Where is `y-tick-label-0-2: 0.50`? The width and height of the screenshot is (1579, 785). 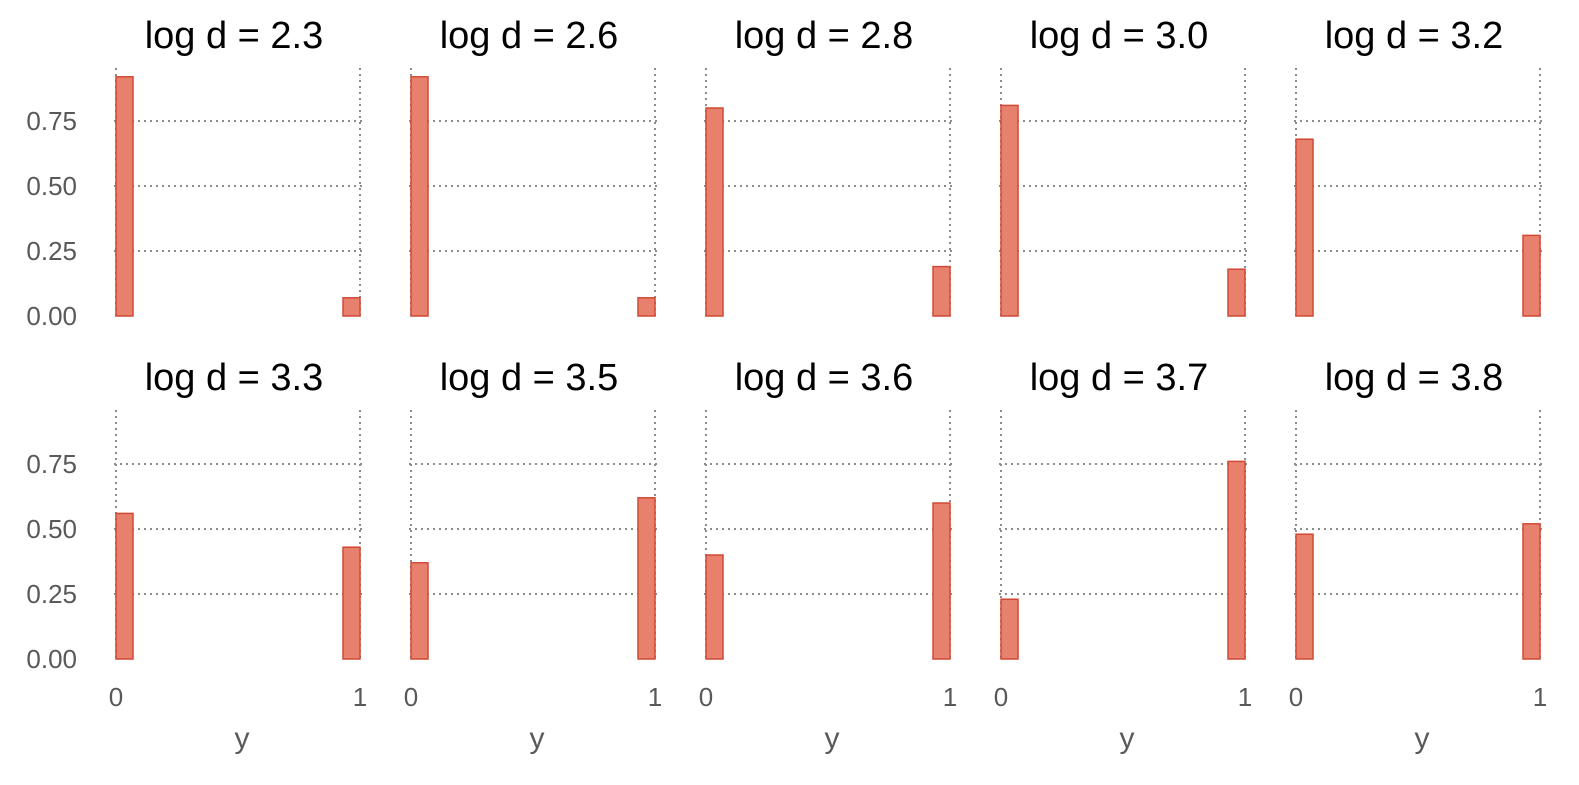 y-tick-label-0-2: 0.50 is located at coordinates (51, 186).